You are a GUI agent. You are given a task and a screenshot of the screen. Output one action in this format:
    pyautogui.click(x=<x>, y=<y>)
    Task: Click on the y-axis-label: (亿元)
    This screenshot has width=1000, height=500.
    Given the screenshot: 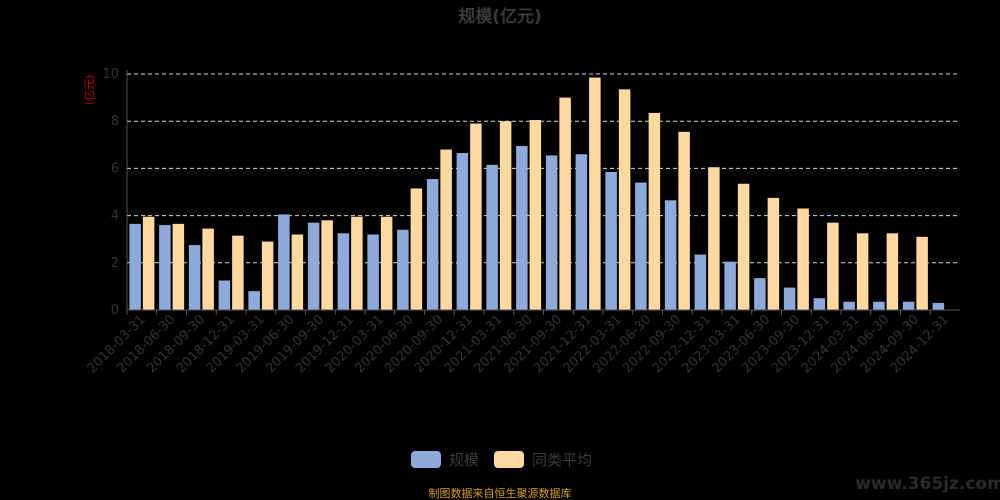 What is the action you would take?
    pyautogui.click(x=89, y=90)
    